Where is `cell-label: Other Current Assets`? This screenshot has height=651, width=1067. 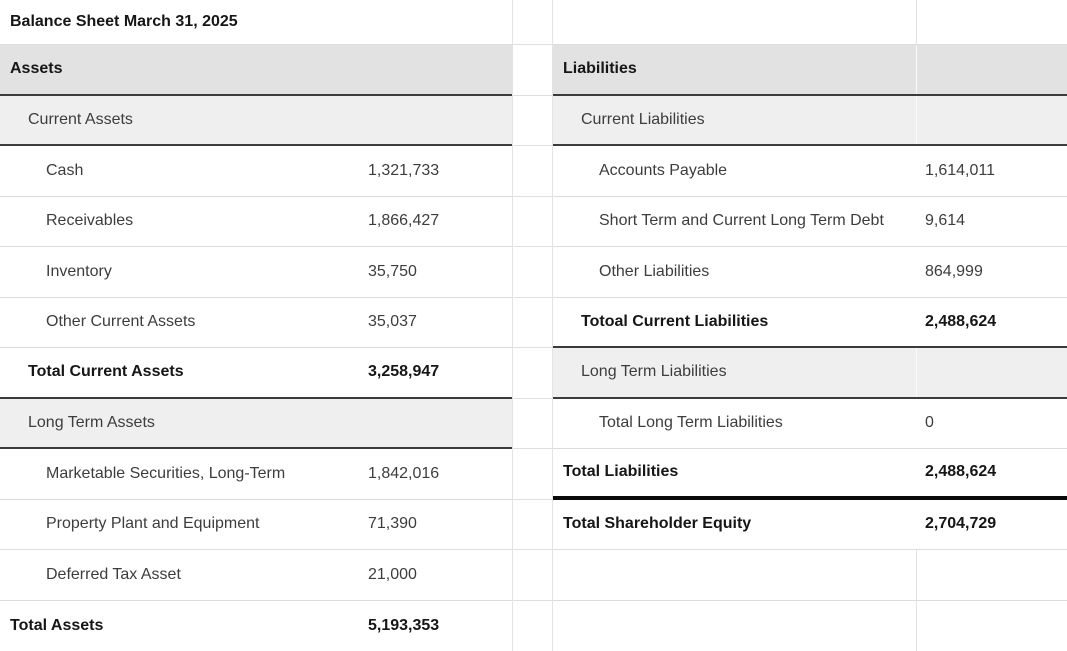
cell-label: Other Current Assets is located at coordinates (121, 322).